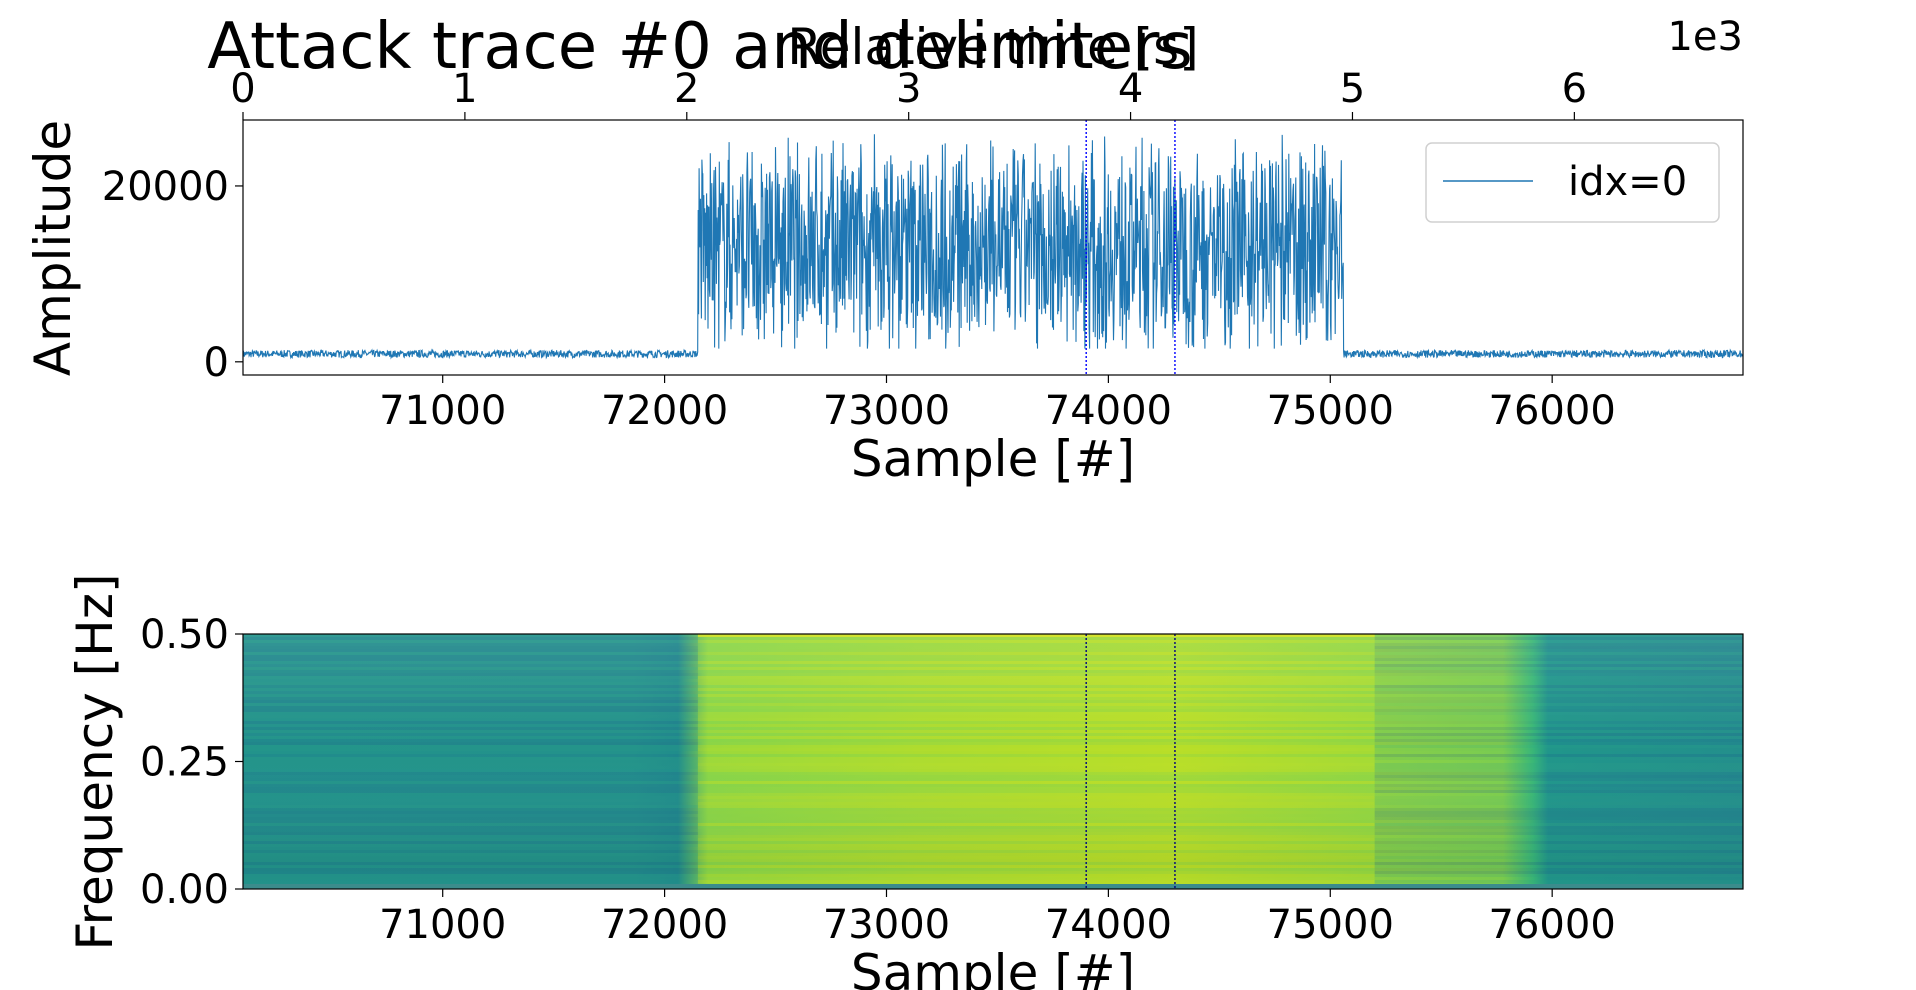 This screenshot has width=1916, height=990. What do you see at coordinates (165, 187) in the screenshot?
I see `amplitude-y-tick-label: 20000` at bounding box center [165, 187].